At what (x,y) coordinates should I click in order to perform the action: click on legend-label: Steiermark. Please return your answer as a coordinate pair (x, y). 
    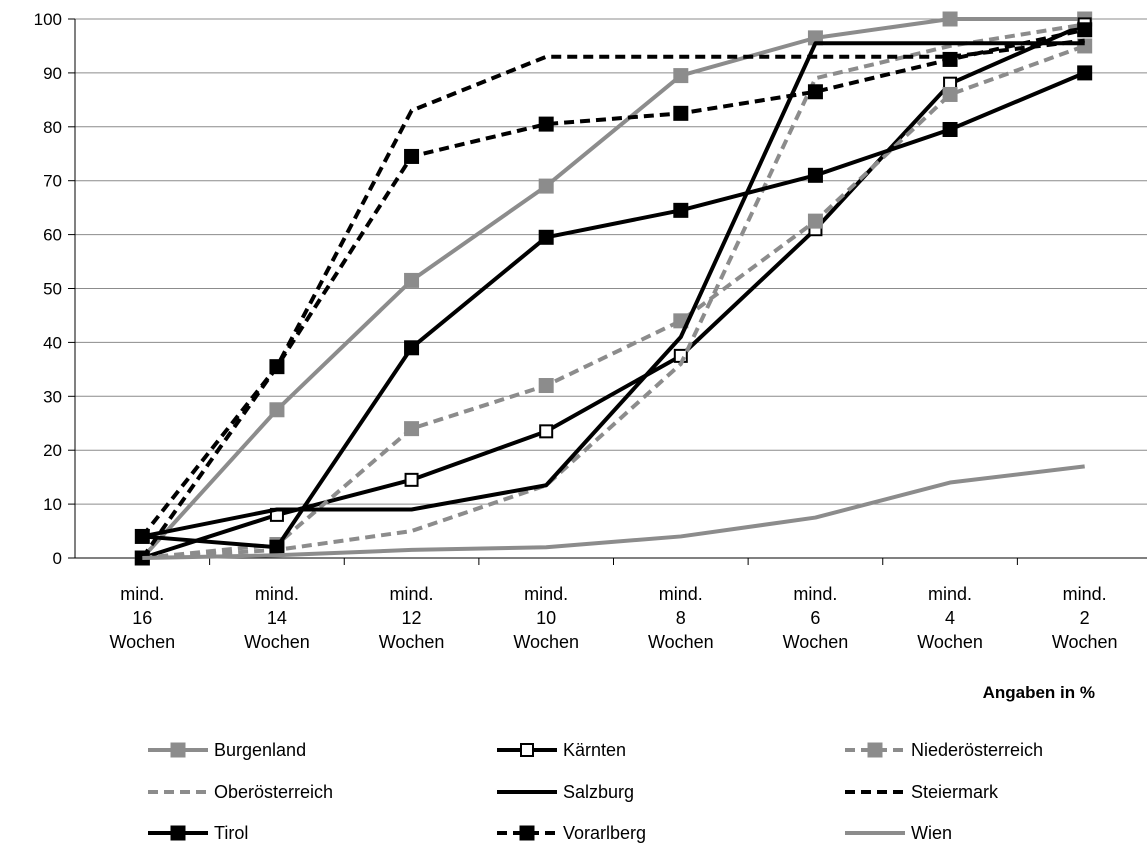
    Looking at the image, I should click on (955, 792).